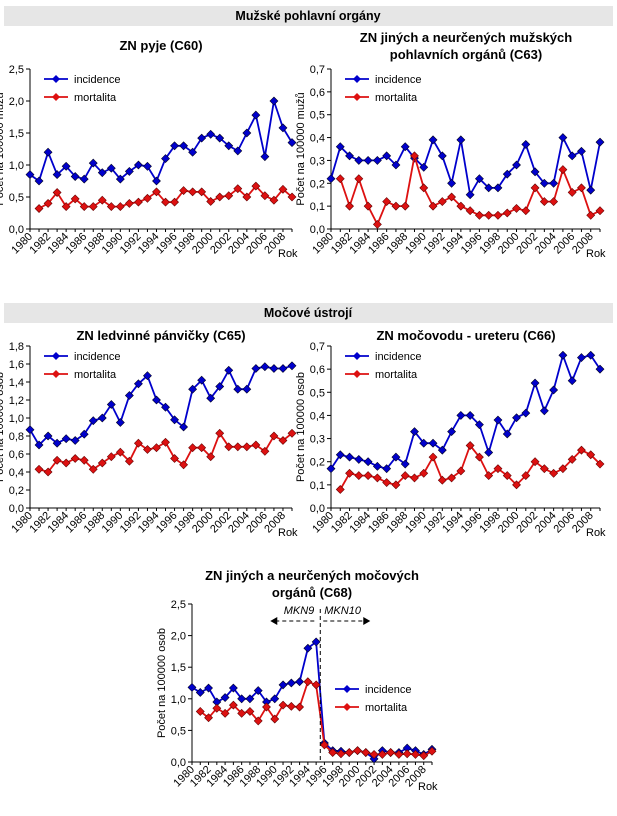 The image size is (617, 816). Describe the element at coordinates (312, 700) in the screenshot. I see `series-line` at that location.